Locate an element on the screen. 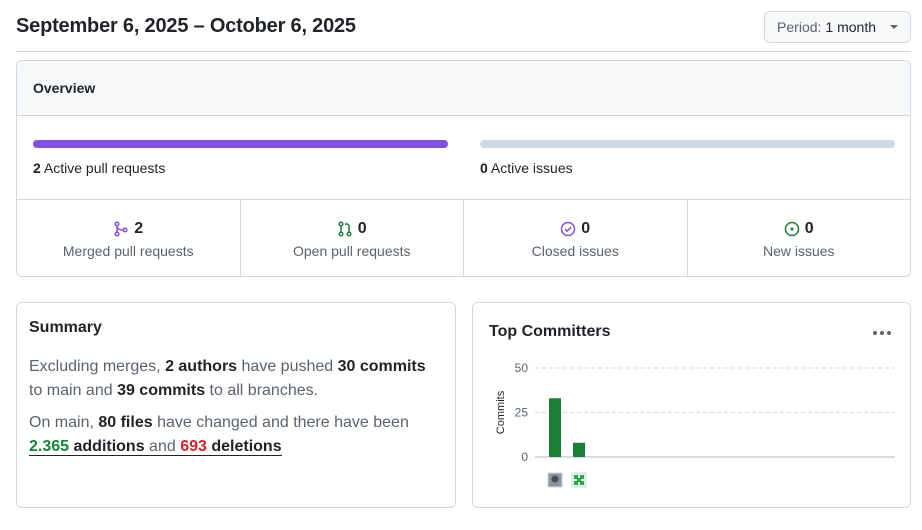 This screenshot has width=922, height=530. pull-request-icon is located at coordinates (345, 229).